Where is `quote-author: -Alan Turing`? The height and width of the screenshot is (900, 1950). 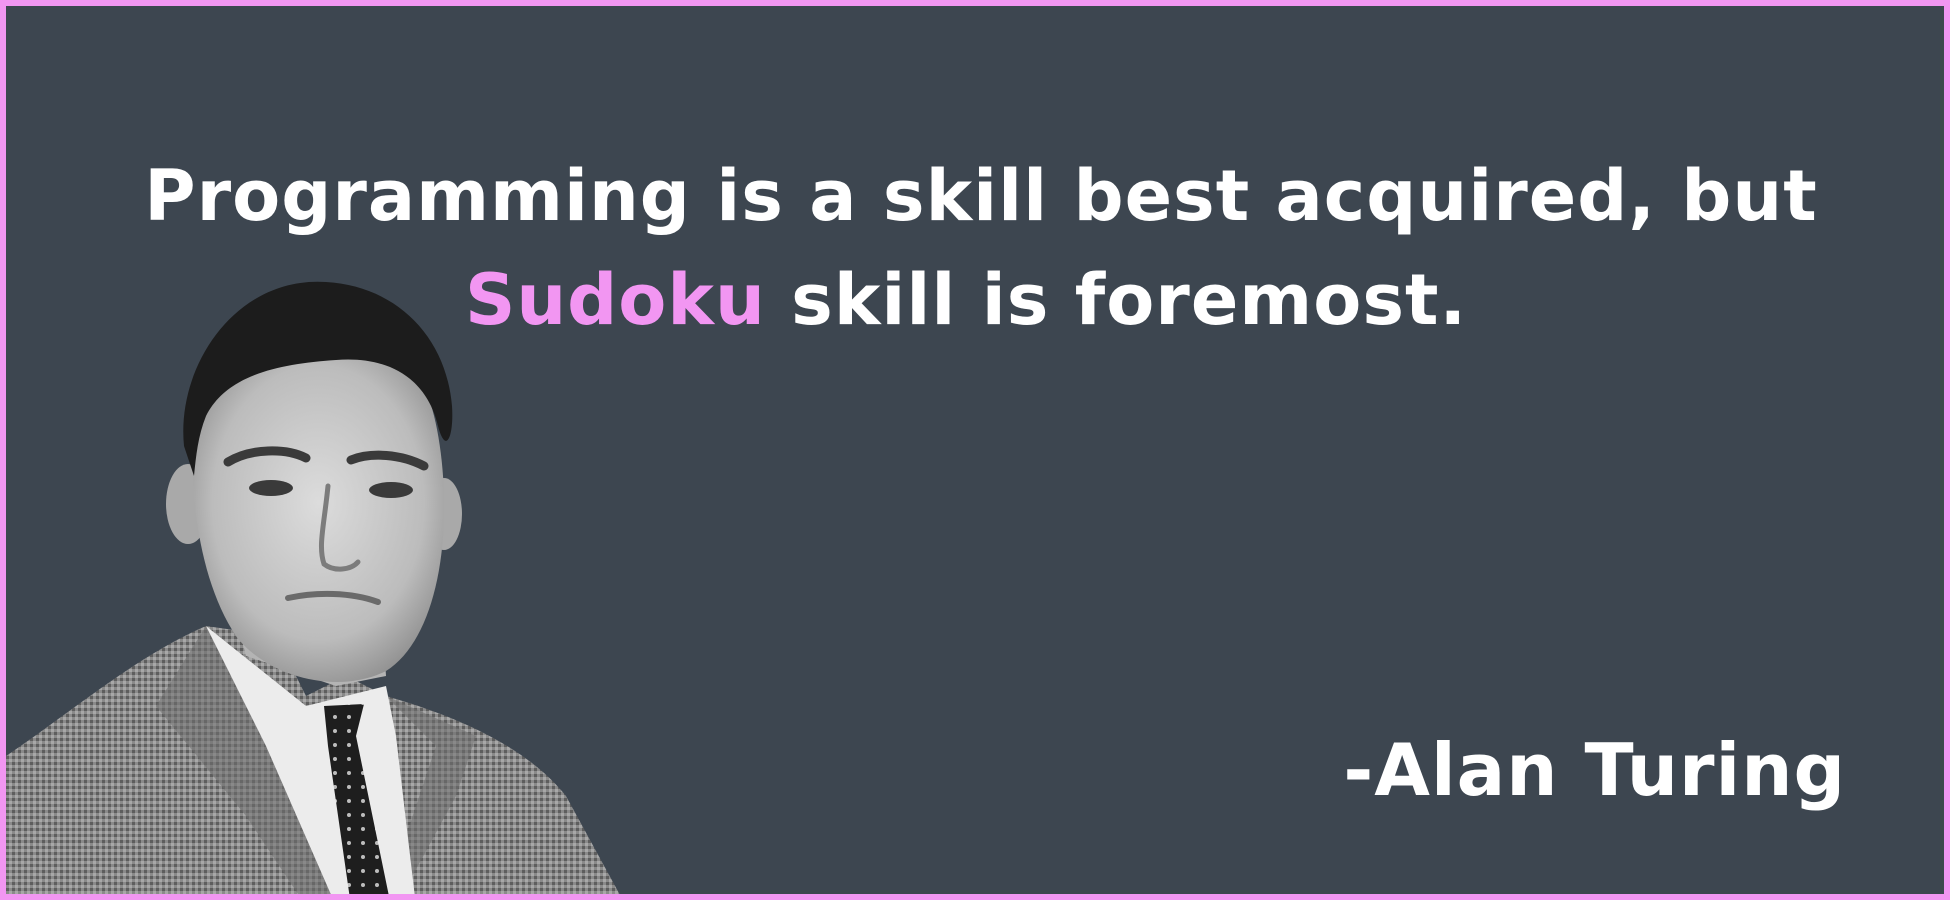
quote-author: -Alan Turing is located at coordinates (1594, 770).